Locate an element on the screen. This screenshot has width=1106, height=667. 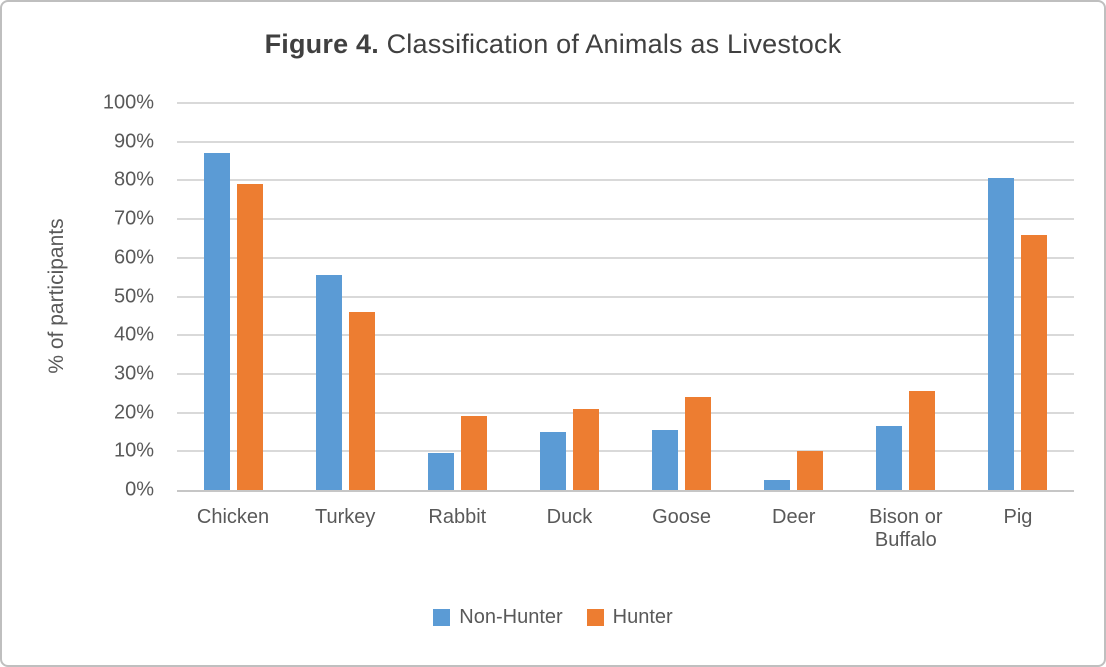
legend-item: Non-Hunter is located at coordinates (498, 617).